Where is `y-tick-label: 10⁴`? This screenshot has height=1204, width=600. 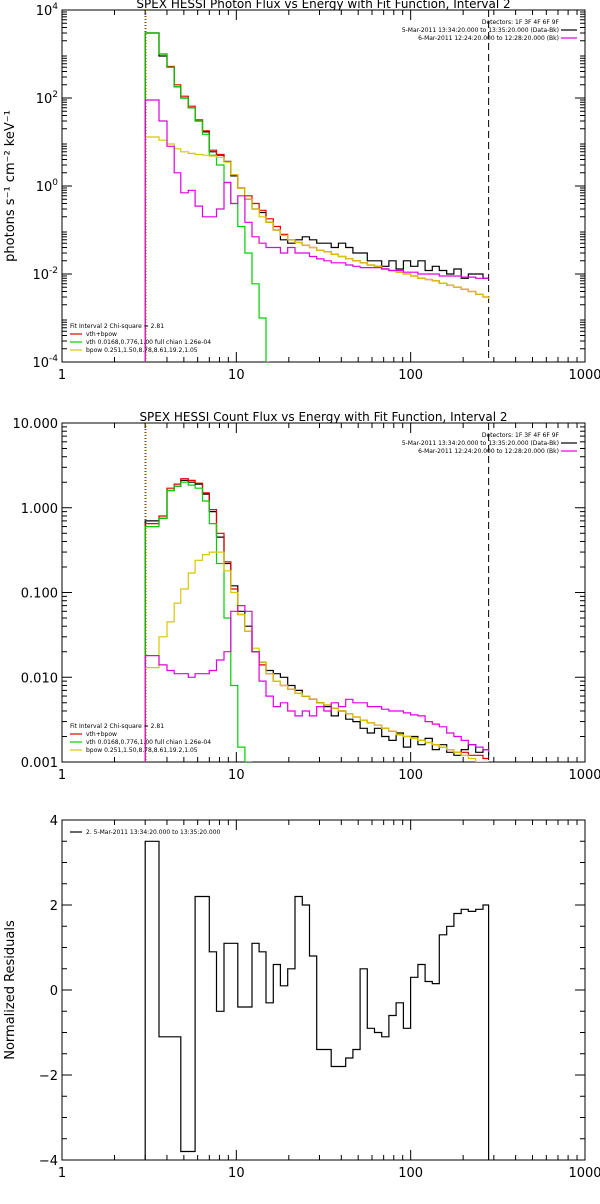 y-tick-label: 10⁴ is located at coordinates (47, 10).